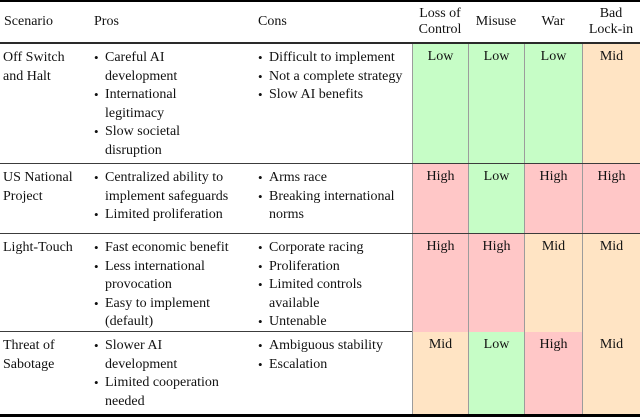 This screenshot has height=417, width=640. What do you see at coordinates (330, 365) in the screenshot?
I see `cons-item: Escalation` at bounding box center [330, 365].